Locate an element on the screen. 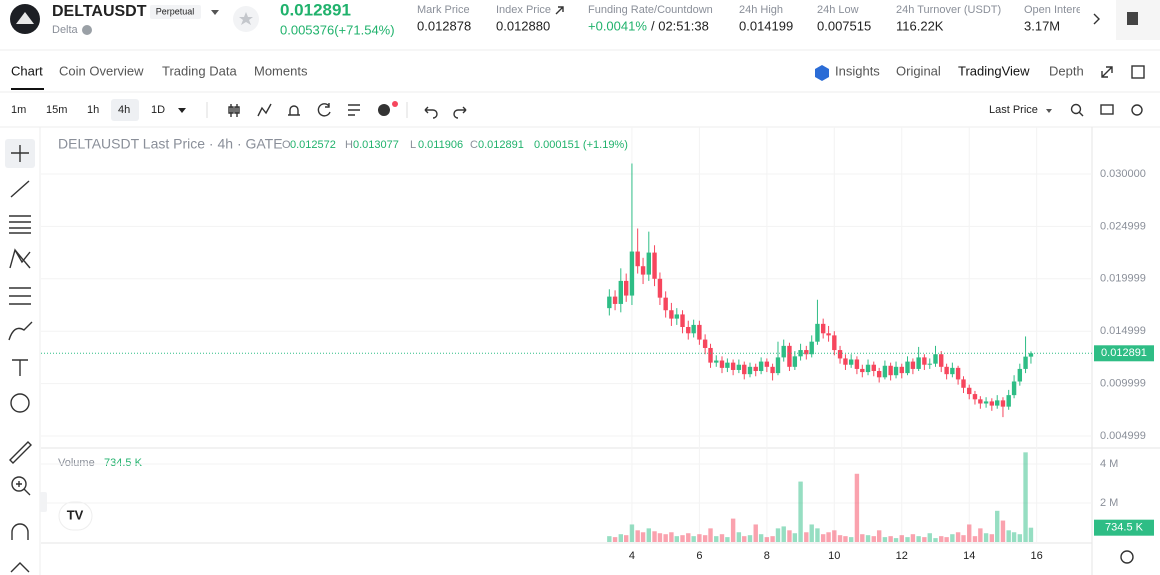 The width and height of the screenshot is (1160, 575). y-tick-label: 0.009999 is located at coordinates (1123, 384).